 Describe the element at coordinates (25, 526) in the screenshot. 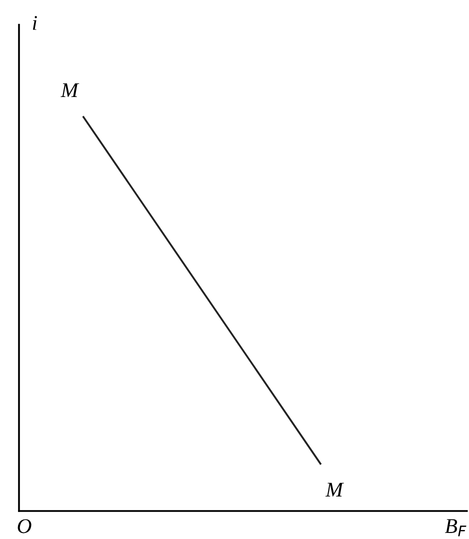

I see `text: O` at that location.